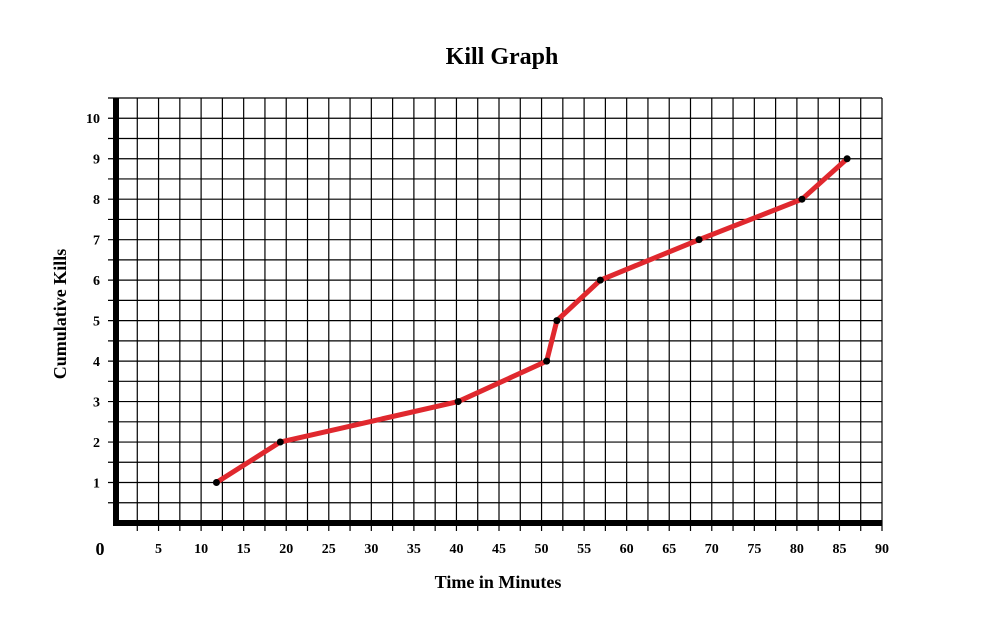  What do you see at coordinates (96, 200) in the screenshot?
I see `y-tick-label: 8` at bounding box center [96, 200].